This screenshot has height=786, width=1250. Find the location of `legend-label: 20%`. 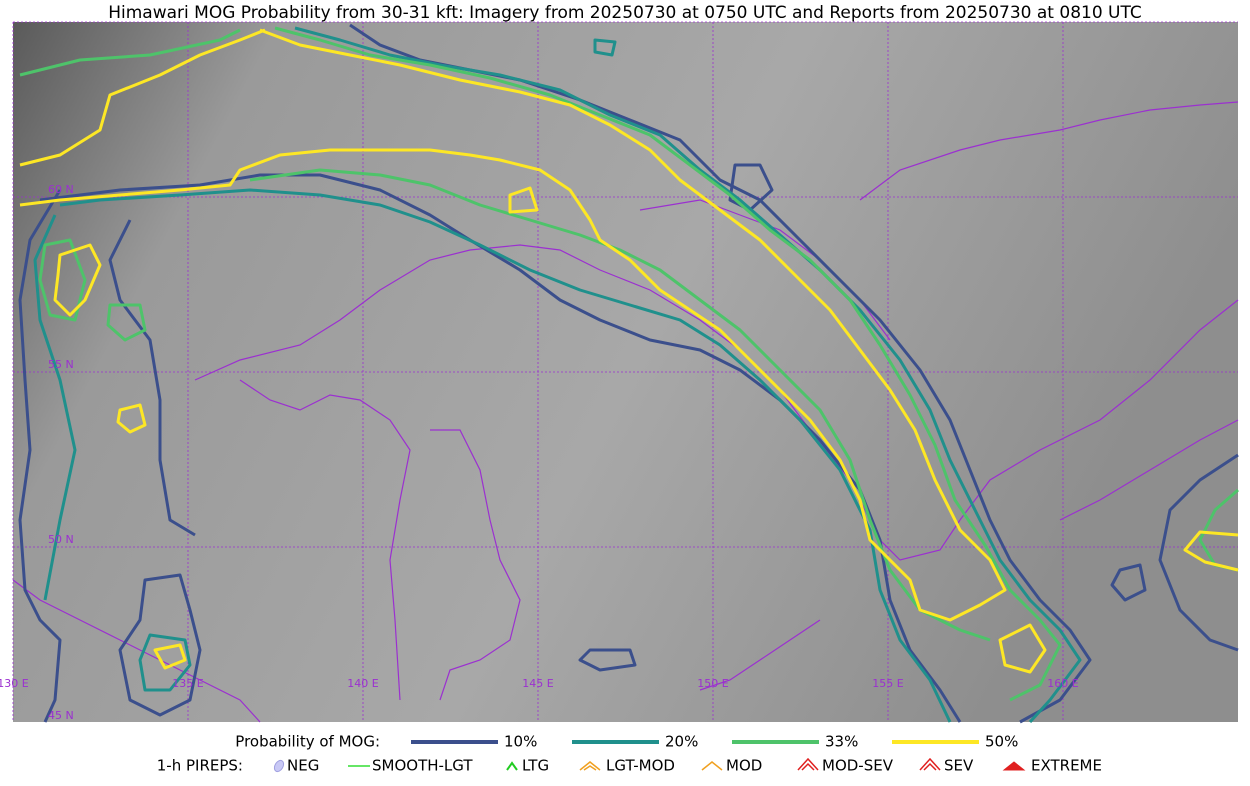

legend-label: 20% is located at coordinates (681, 742).